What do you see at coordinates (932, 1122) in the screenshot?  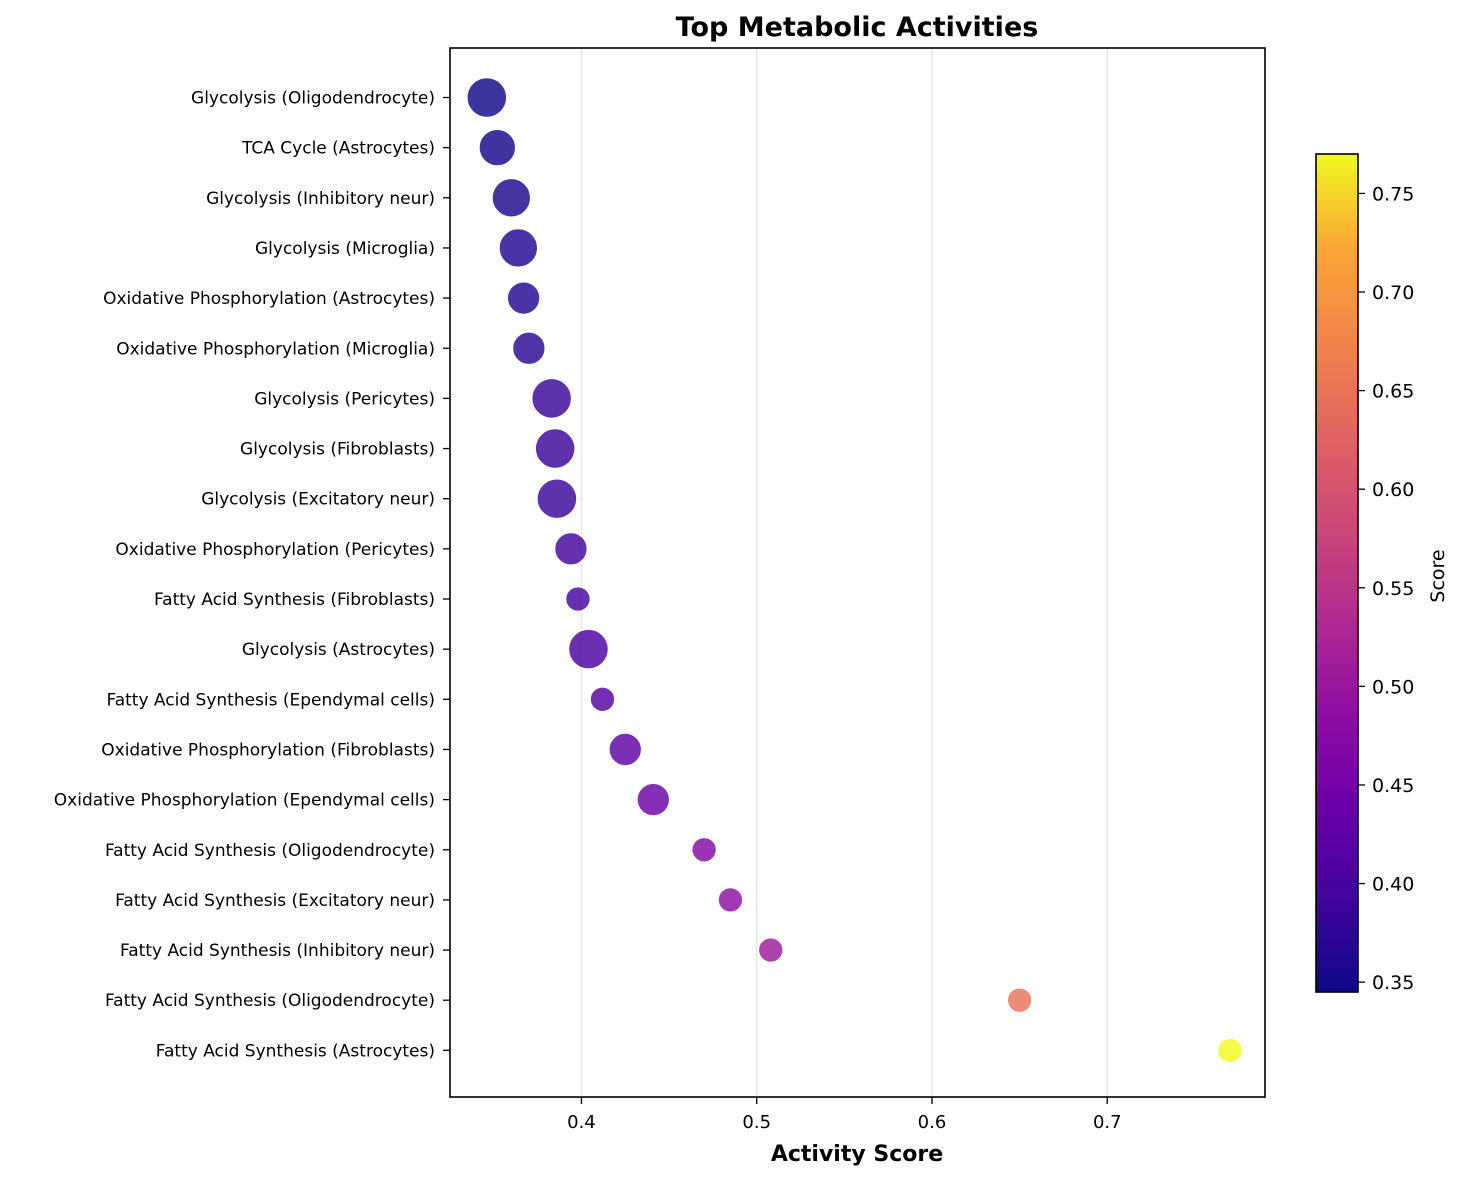 I see `x-tick-label: 0.6` at bounding box center [932, 1122].